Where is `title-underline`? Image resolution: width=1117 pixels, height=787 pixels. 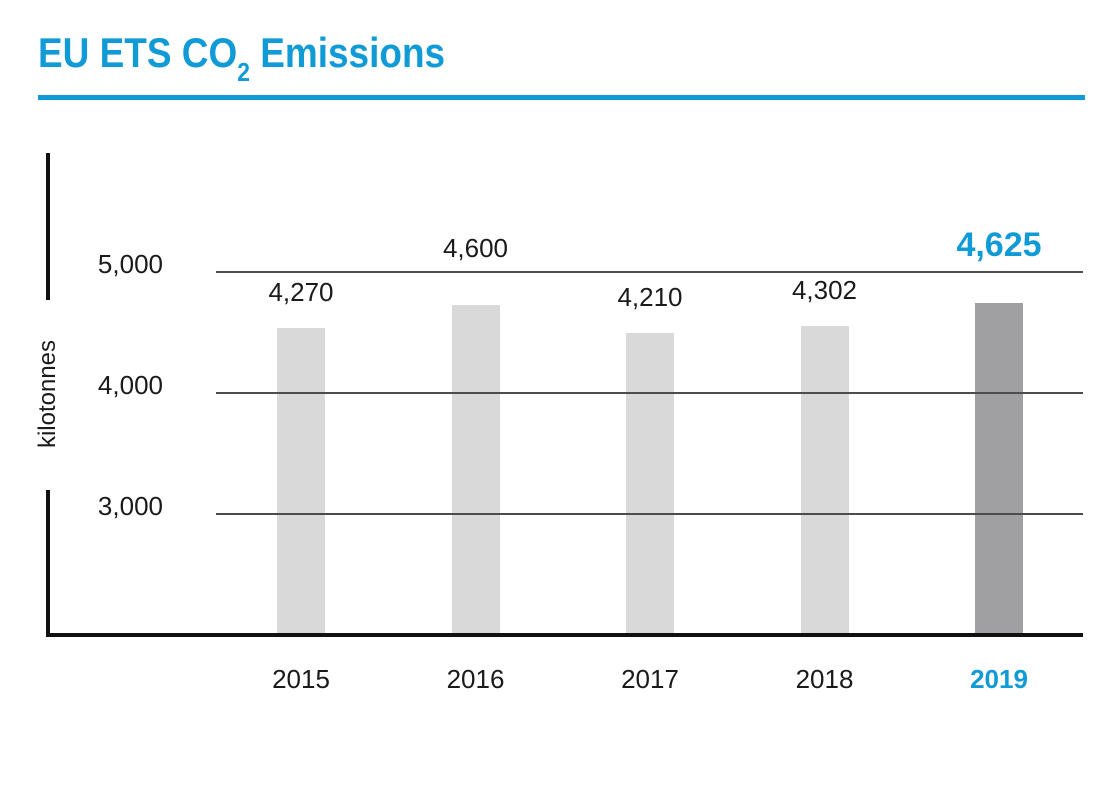 title-underline is located at coordinates (561, 97).